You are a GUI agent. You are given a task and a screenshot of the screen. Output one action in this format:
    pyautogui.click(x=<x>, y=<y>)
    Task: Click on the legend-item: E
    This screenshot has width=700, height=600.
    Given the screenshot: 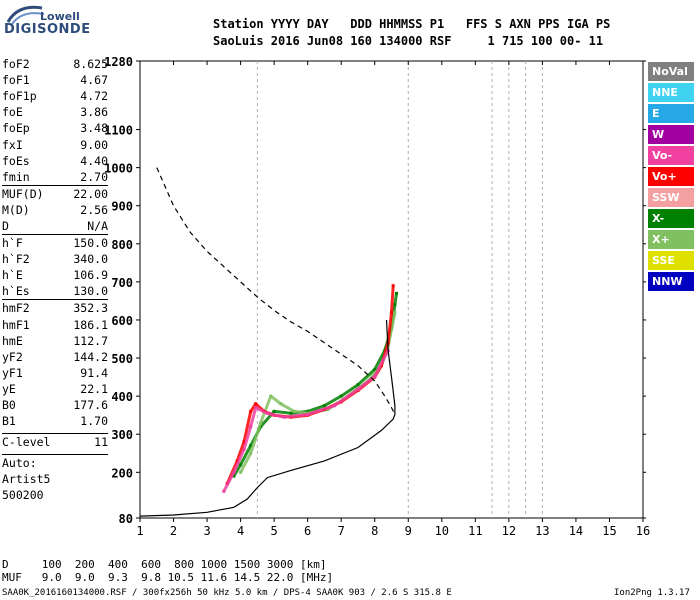 What is the action you would take?
    pyautogui.click(x=671, y=113)
    